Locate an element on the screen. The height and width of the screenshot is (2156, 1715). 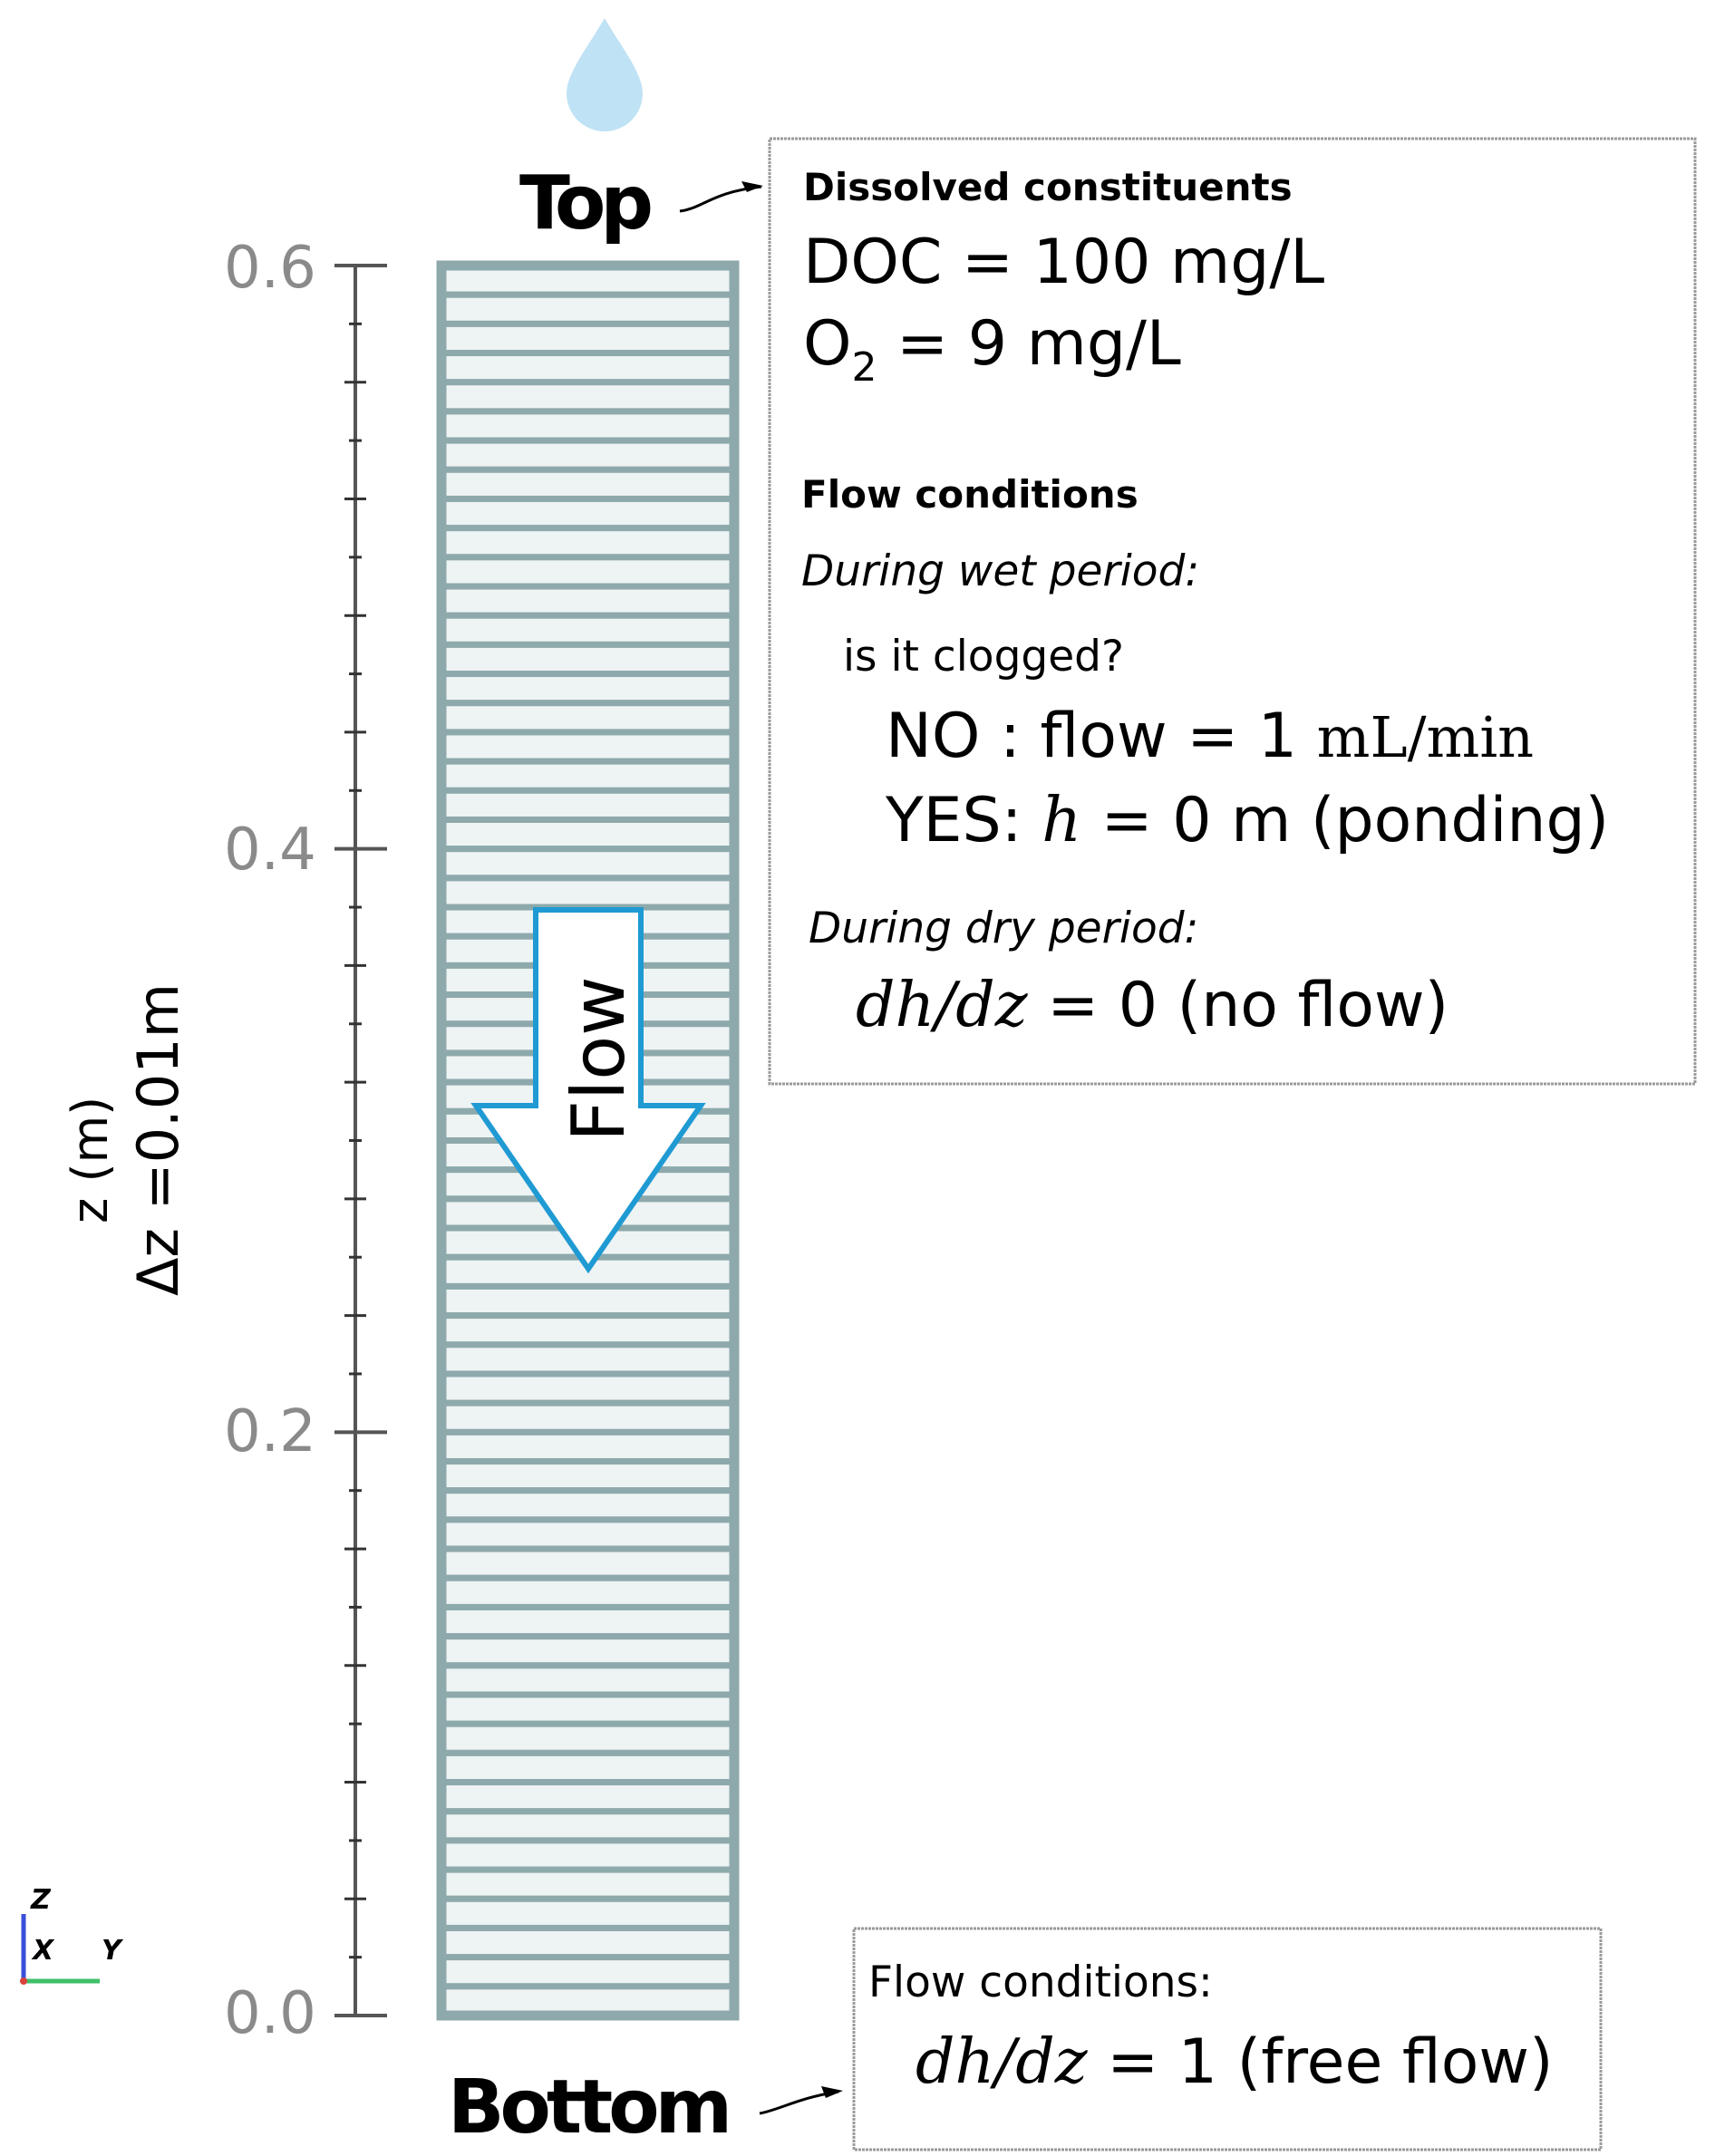
orientation-axes-icon is located at coordinates (60, 1949).